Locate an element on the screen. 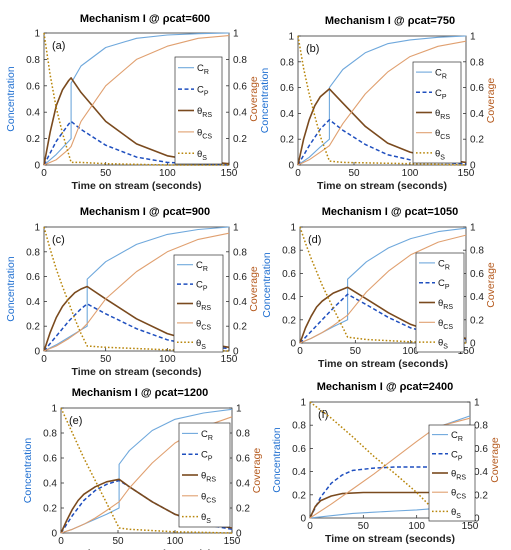 The width and height of the screenshot is (511, 550). legend-label: CR is located at coordinates (457, 436).